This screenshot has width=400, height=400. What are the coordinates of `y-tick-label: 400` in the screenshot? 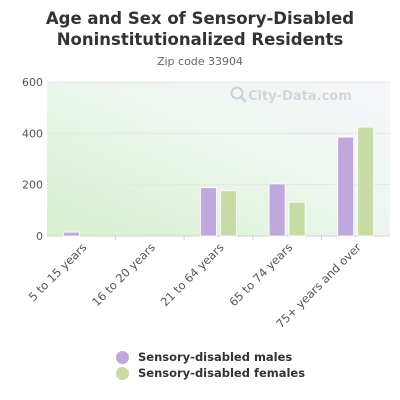 It's located at (32, 133).